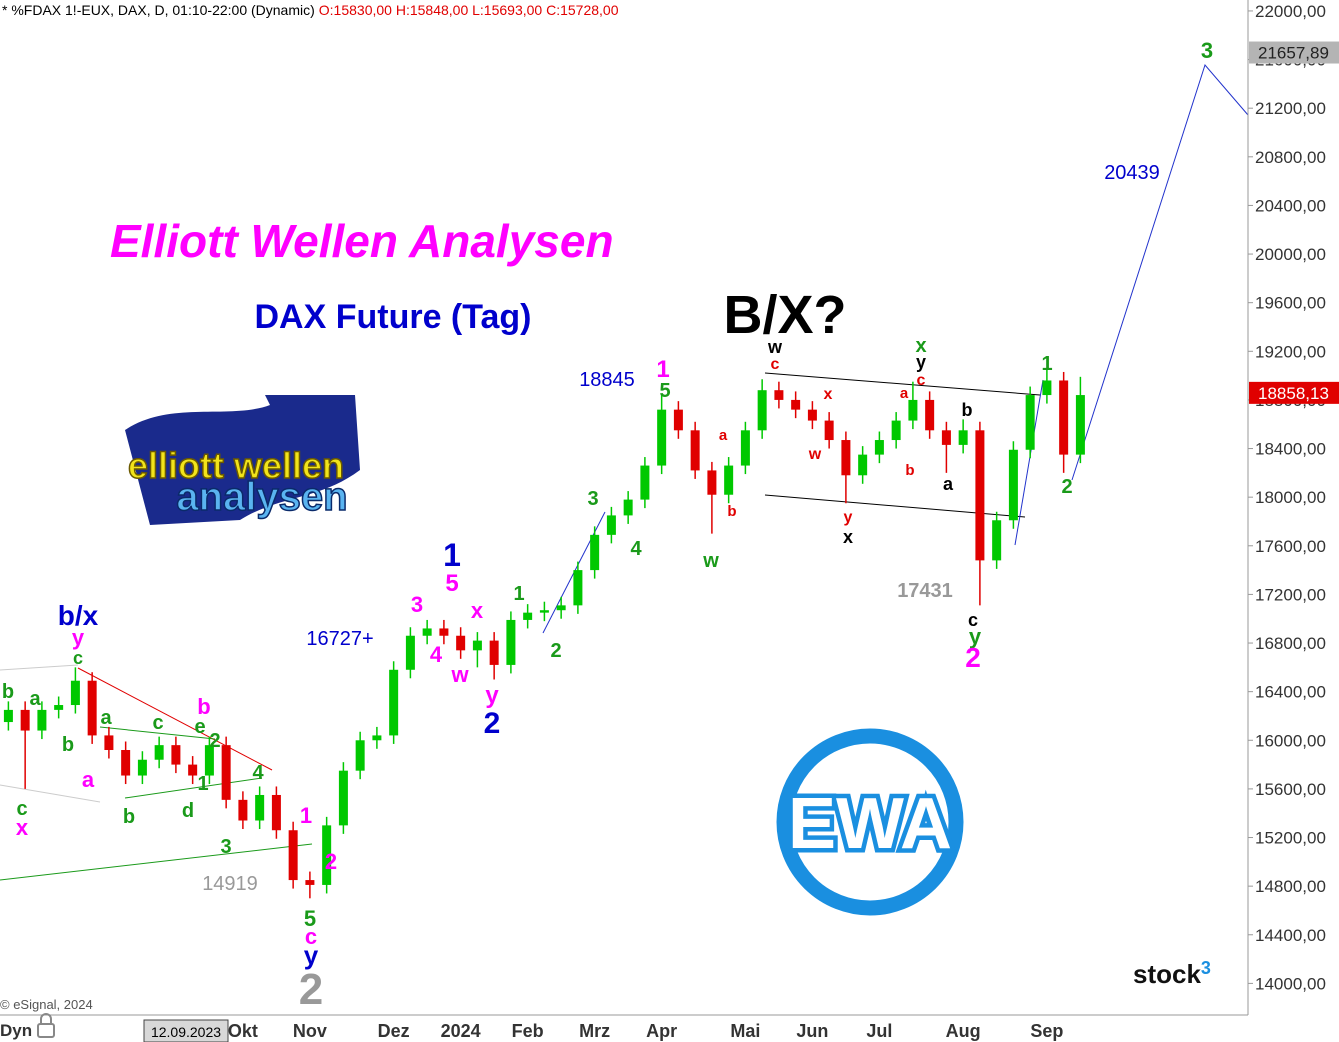 The height and width of the screenshot is (1042, 1339). I want to click on watermark: stock3, so click(1172, 973).